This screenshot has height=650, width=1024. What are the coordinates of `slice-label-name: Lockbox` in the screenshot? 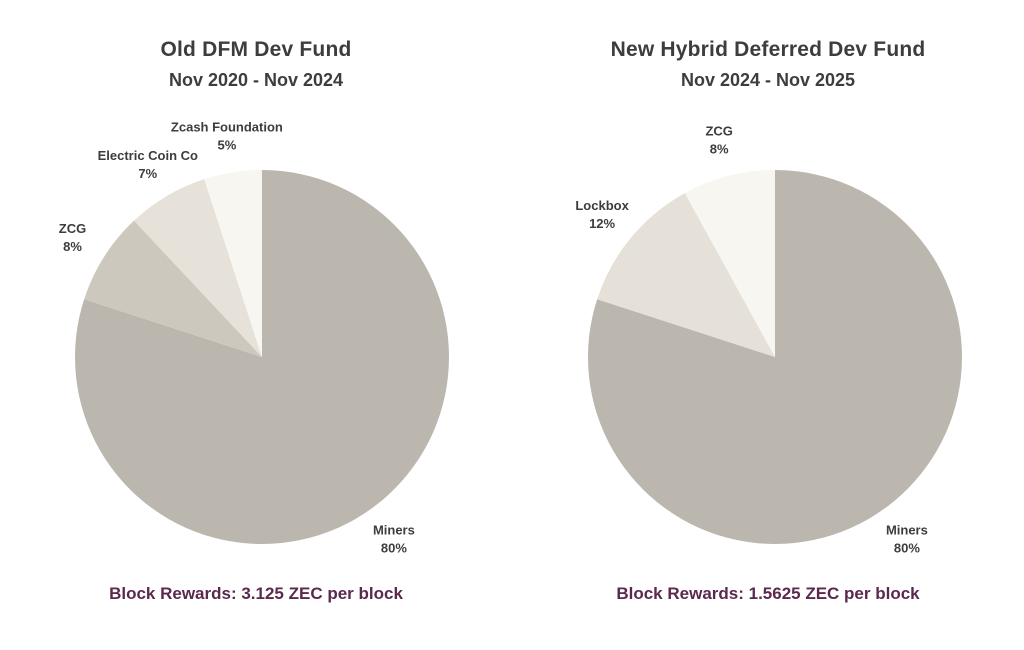 It's located at (602, 205).